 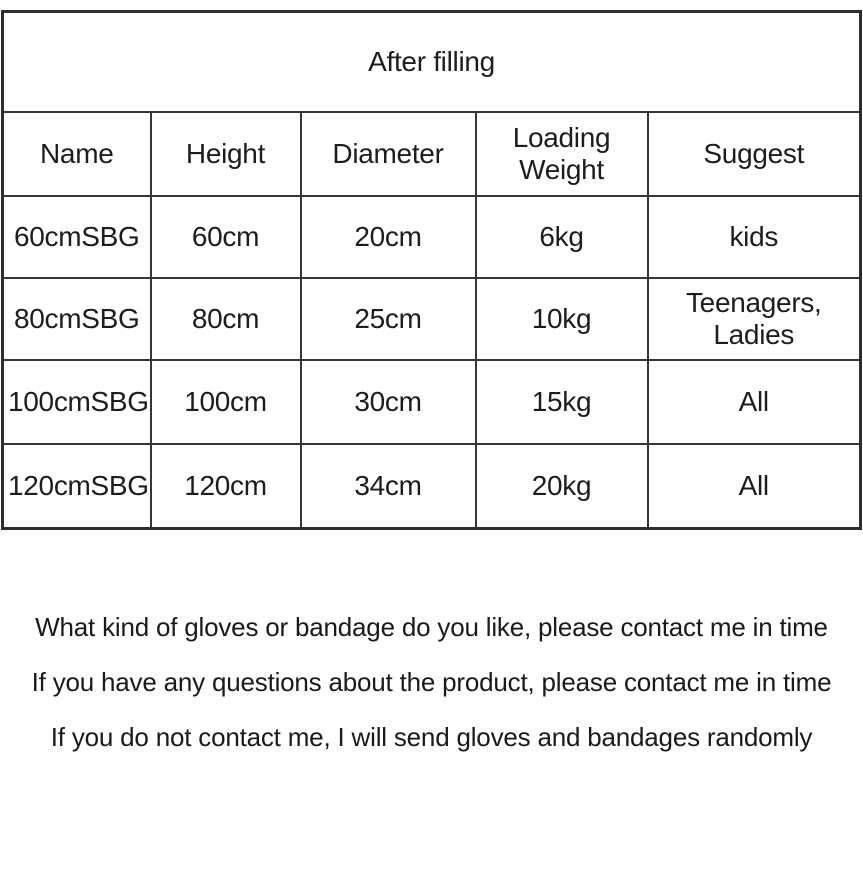 I want to click on column-header-diameter: Diameter, so click(x=388, y=154).